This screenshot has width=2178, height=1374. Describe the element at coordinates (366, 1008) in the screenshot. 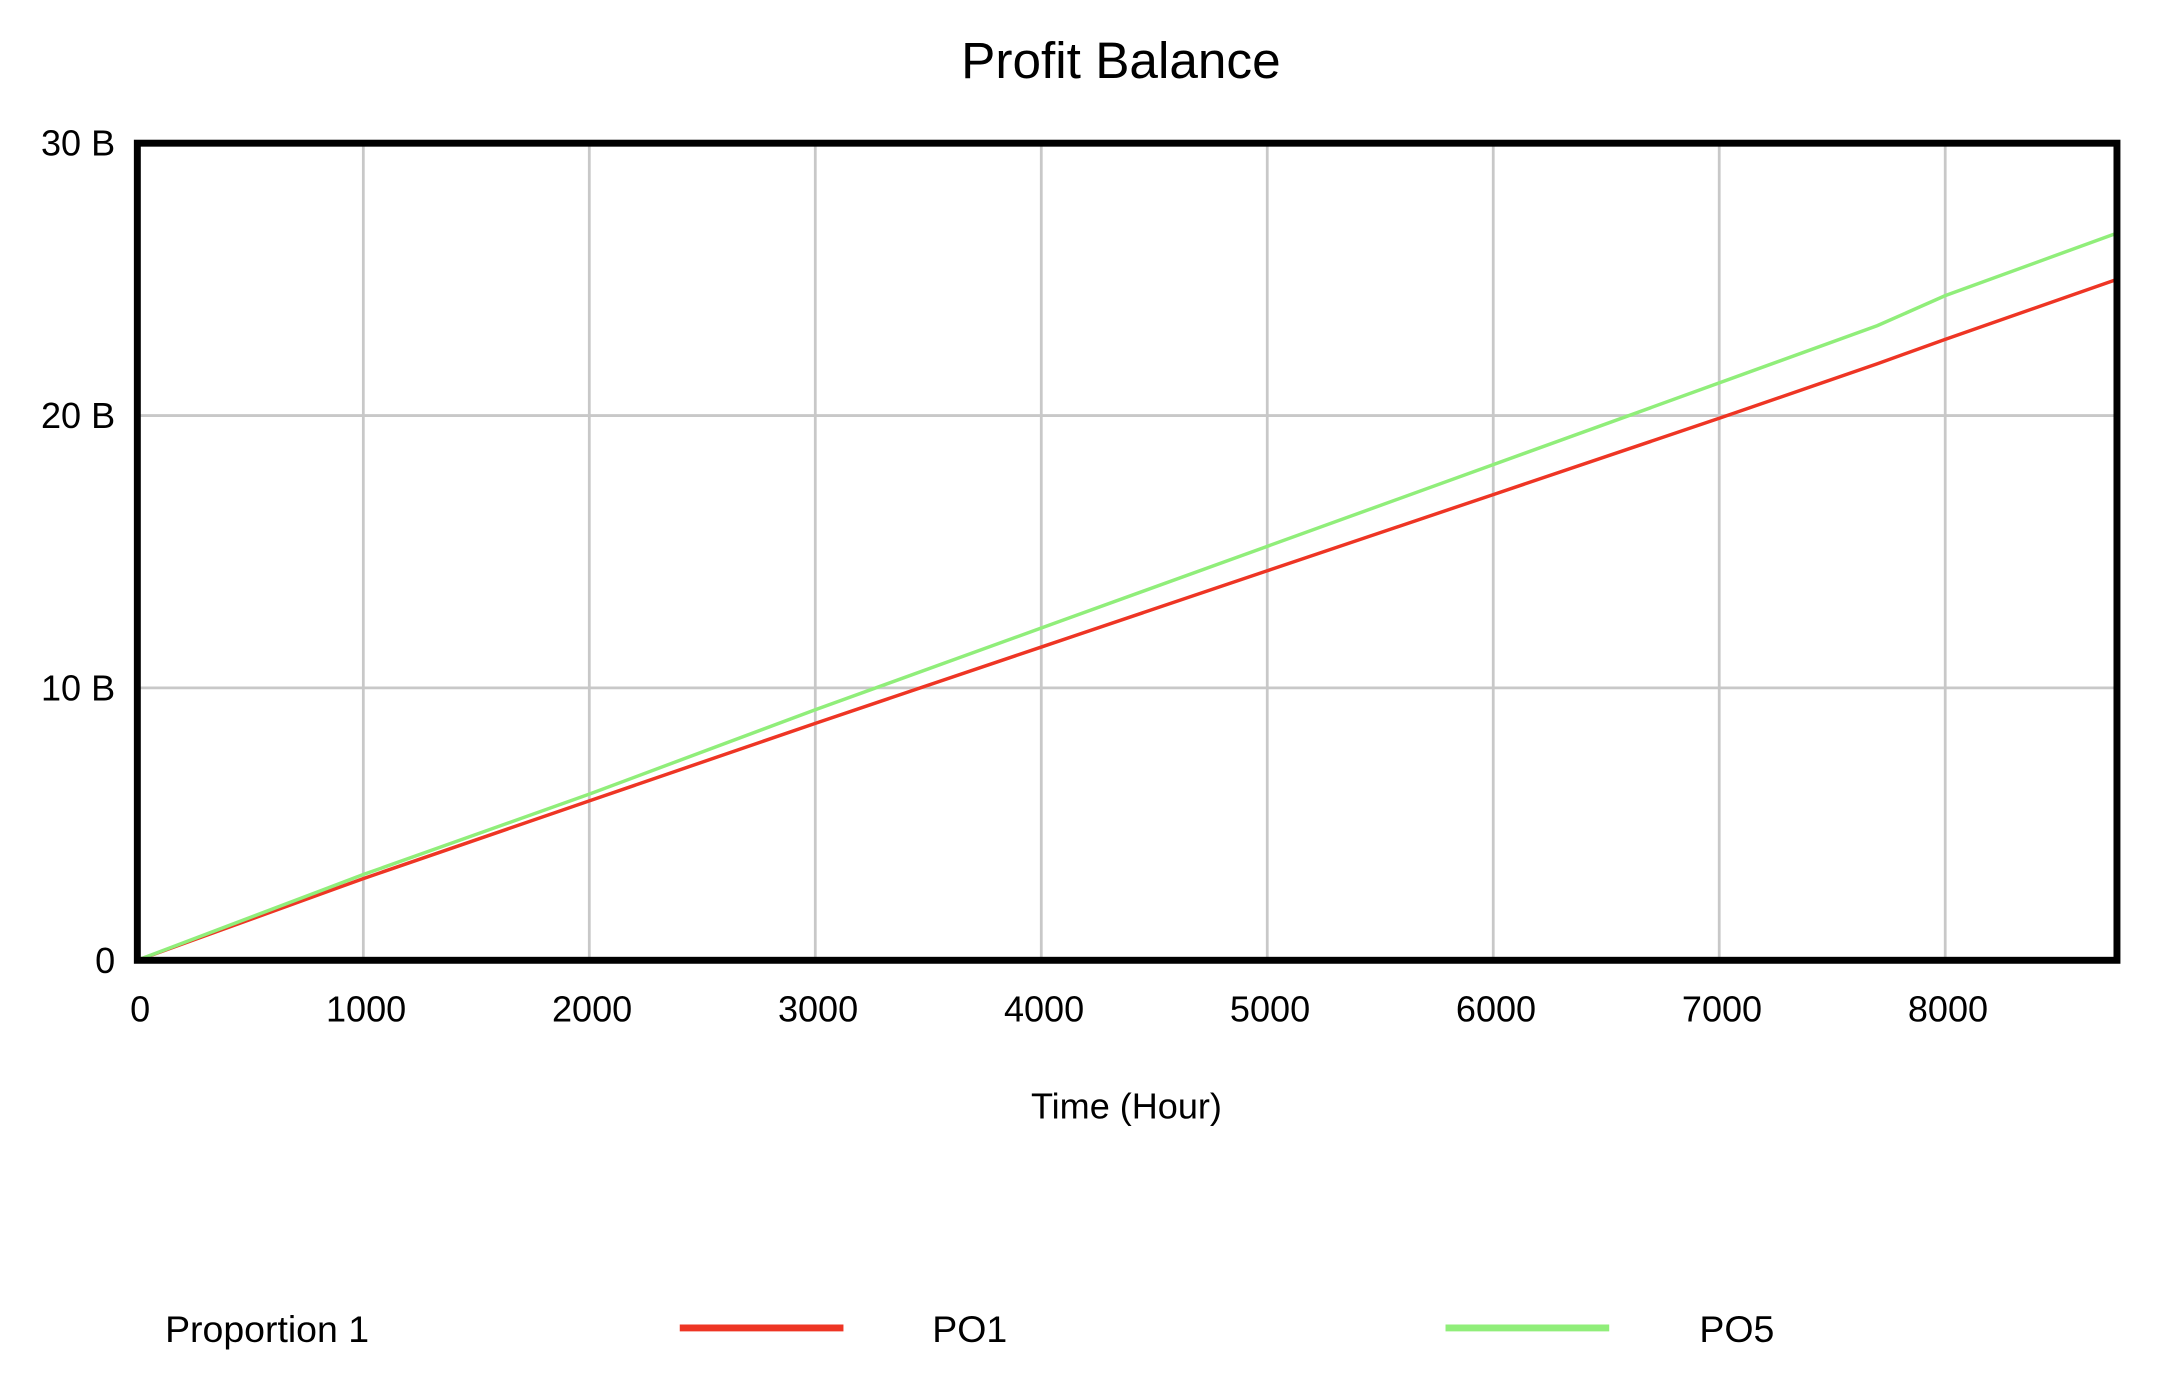

I see `x-tick-label: 1000` at that location.